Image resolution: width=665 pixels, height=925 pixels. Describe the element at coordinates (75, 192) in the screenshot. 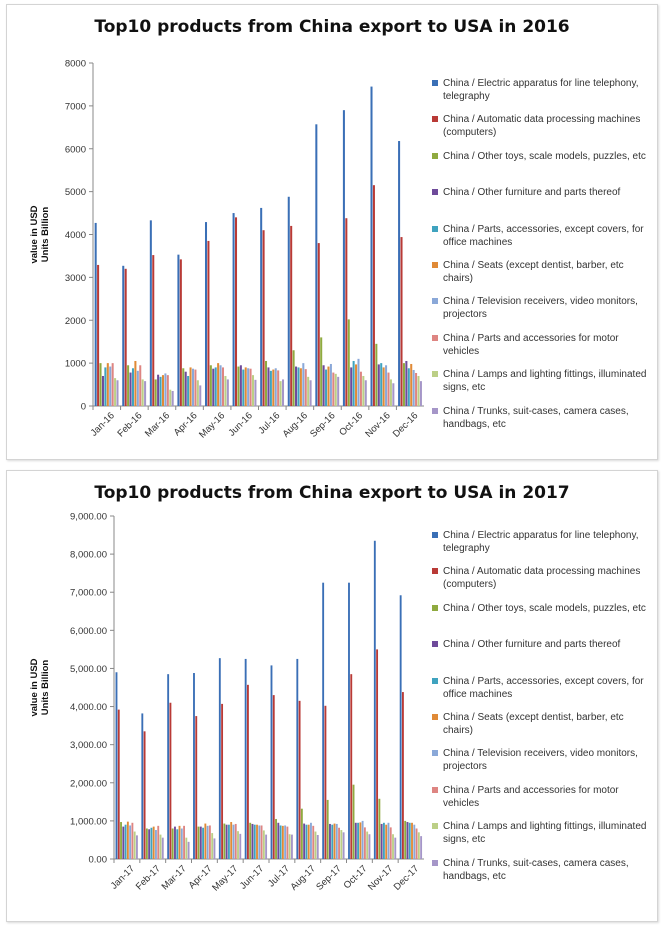

I see `y-tick-label: 5000` at that location.